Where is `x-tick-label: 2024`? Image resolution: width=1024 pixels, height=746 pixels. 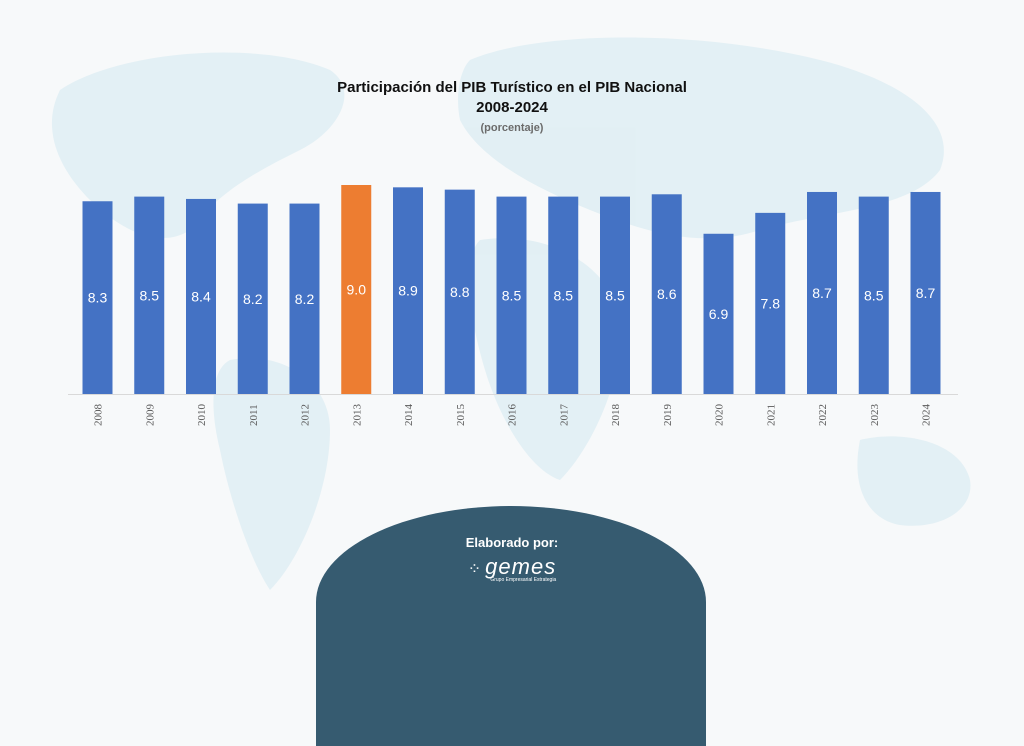 x-tick-label: 2024 is located at coordinates (927, 415).